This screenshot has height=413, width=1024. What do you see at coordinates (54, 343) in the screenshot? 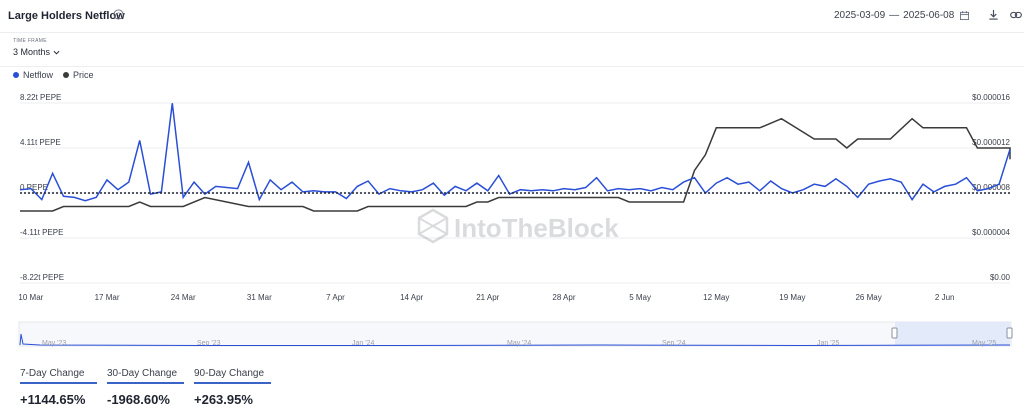
I see `navigator-label: May '23` at bounding box center [54, 343].